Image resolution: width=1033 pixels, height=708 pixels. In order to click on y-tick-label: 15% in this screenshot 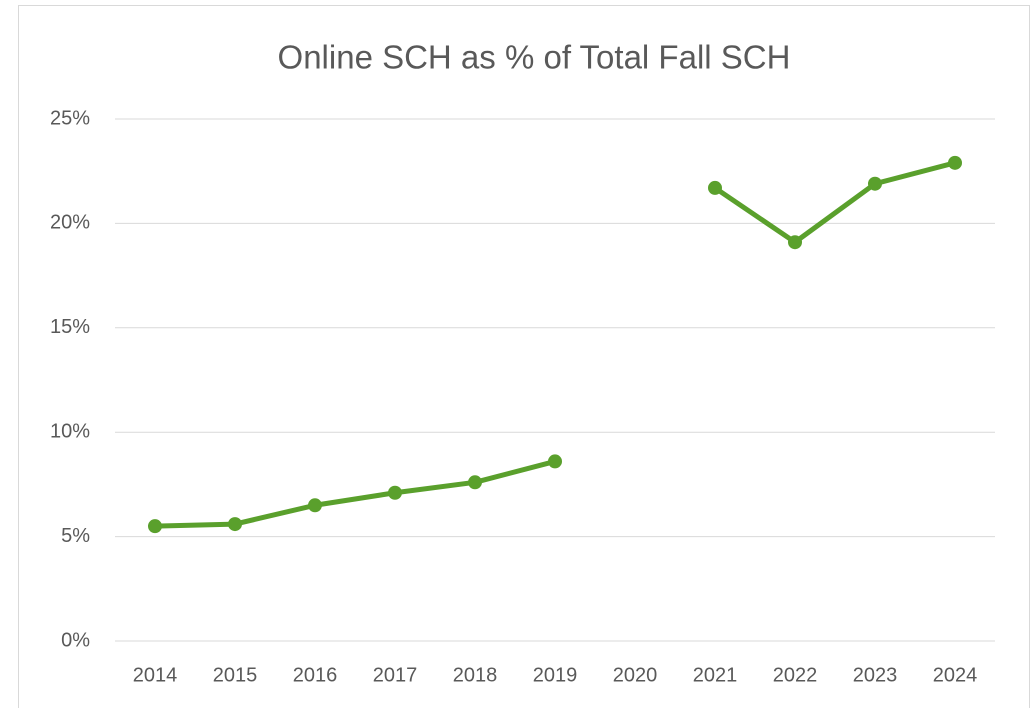, I will do `click(70, 327)`.